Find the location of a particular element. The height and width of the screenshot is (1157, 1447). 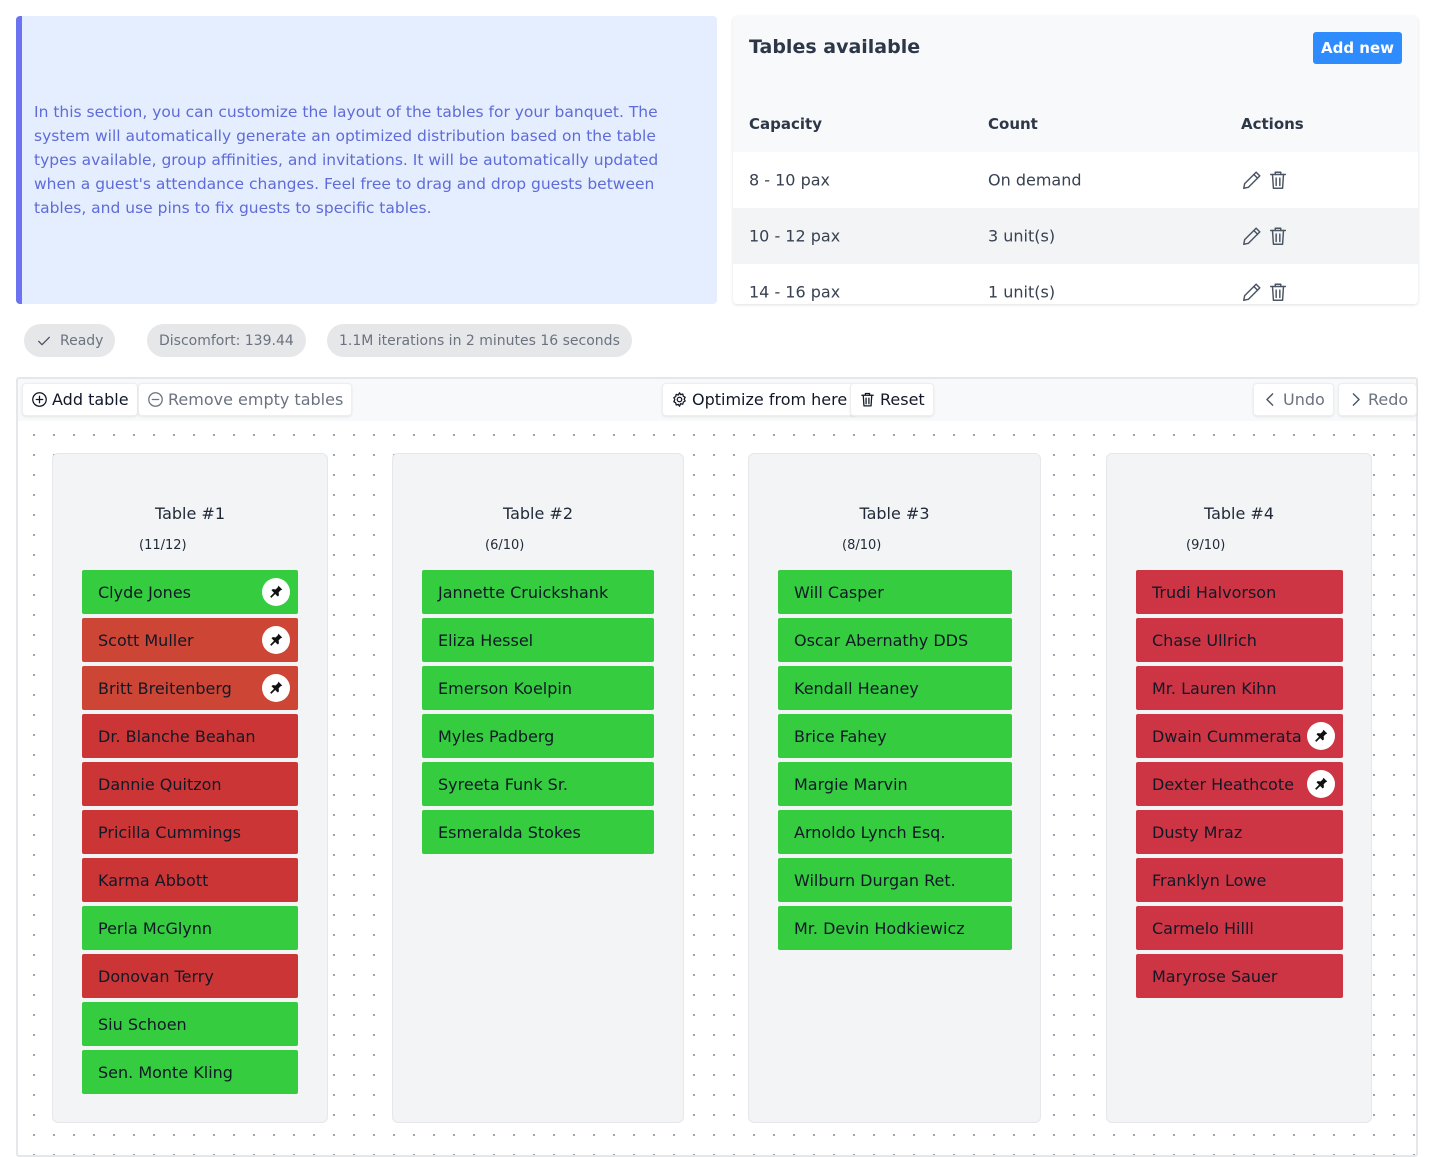

add-new-button: Add new is located at coordinates (1357, 48).